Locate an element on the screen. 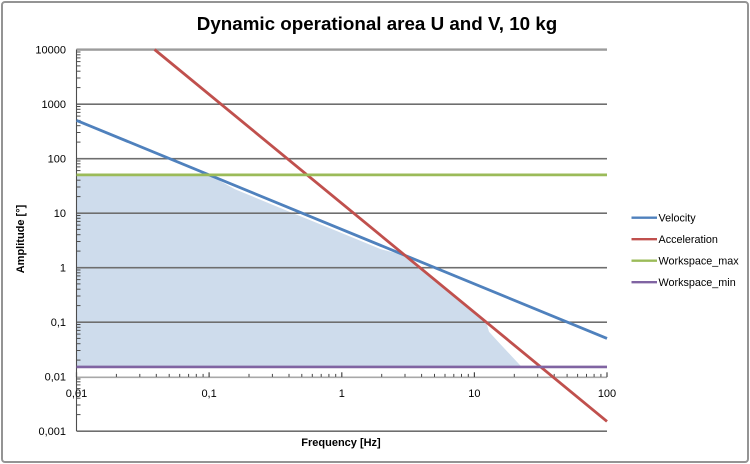 Image resolution: width=750 pixels, height=464 pixels. svg-text: 1000 is located at coordinates (54, 105).